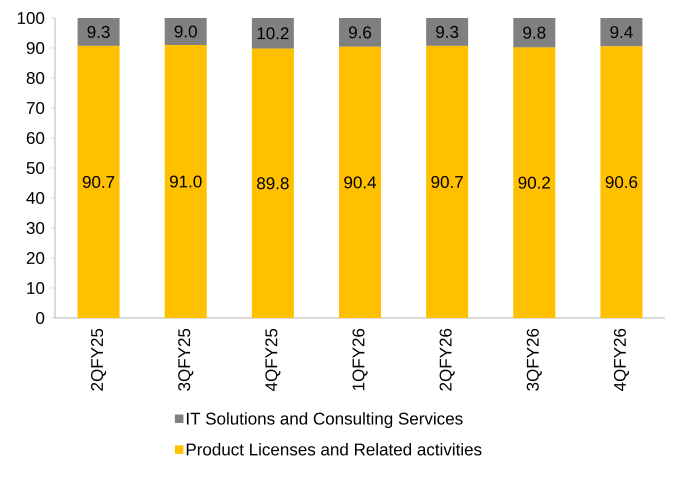 This screenshot has height=495, width=686. I want to click on x-tick-label: 4QFY26, so click(621, 360).